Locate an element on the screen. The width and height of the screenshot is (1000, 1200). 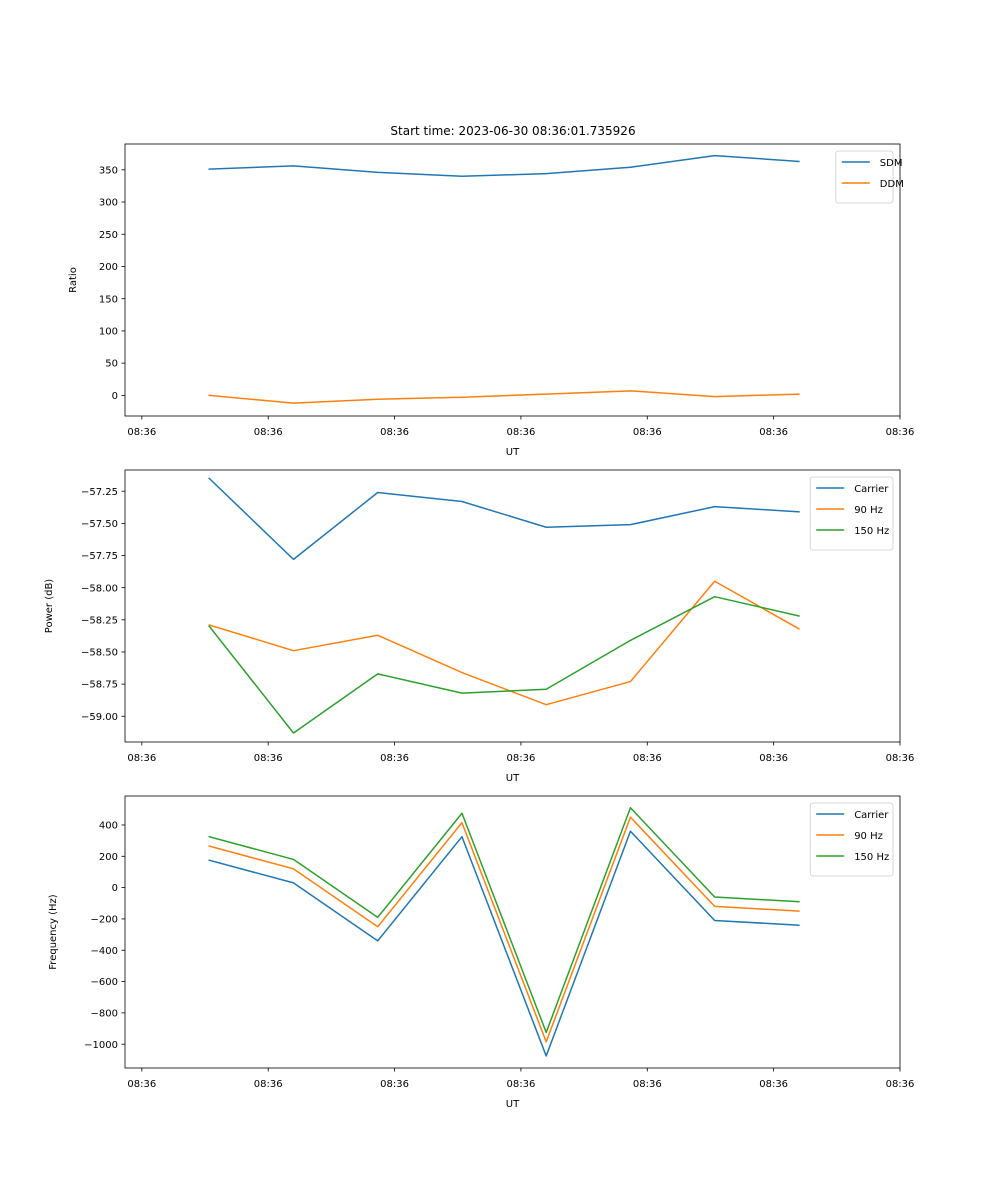
y-tick-label: −400 is located at coordinates (104, 951).